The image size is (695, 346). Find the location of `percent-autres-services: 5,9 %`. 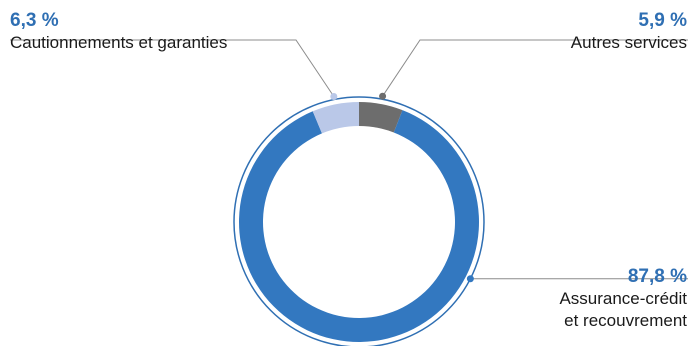

percent-autres-services: 5,9 % is located at coordinates (662, 20).